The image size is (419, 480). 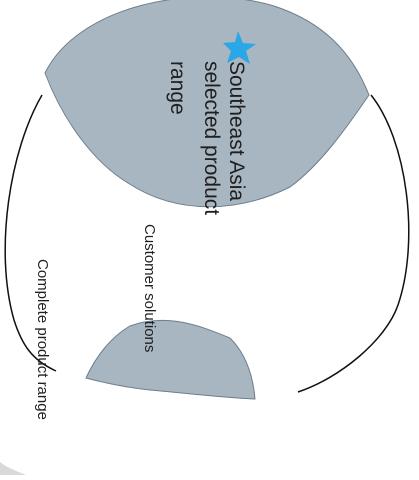 What do you see at coordinates (177, 88) in the screenshot?
I see `selected-label-line-3: range` at bounding box center [177, 88].